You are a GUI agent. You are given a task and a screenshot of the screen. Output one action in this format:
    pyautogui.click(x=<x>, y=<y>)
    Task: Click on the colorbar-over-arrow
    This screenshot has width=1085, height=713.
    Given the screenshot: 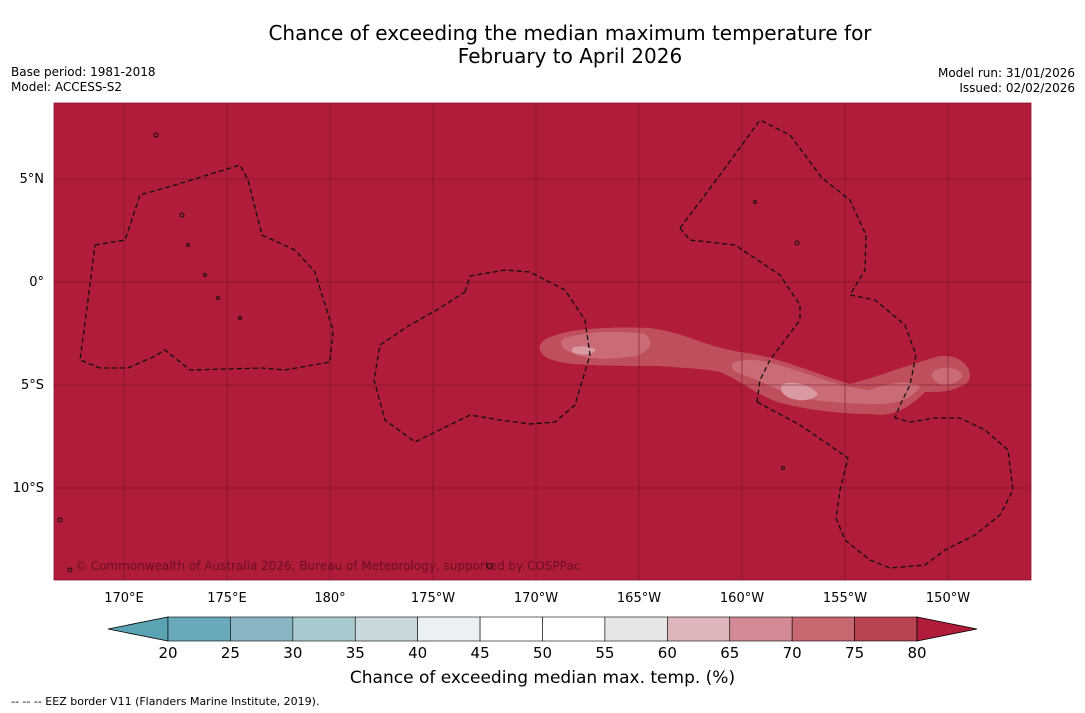 What is the action you would take?
    pyautogui.click(x=947, y=629)
    